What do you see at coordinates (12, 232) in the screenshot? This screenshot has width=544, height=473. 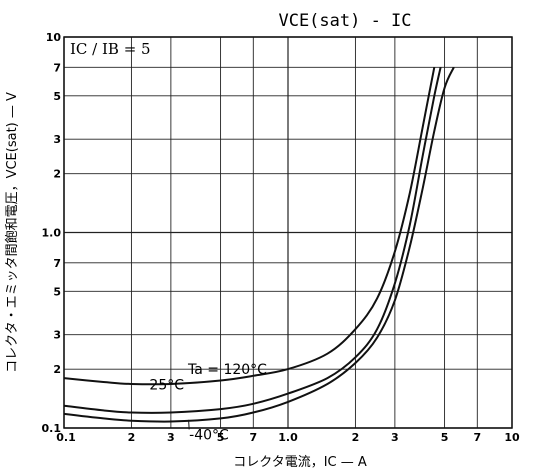 I see `y-axis-label: コレクタ・エミッタ間飽和電圧，VCE(sat) — V` at bounding box center [12, 232].